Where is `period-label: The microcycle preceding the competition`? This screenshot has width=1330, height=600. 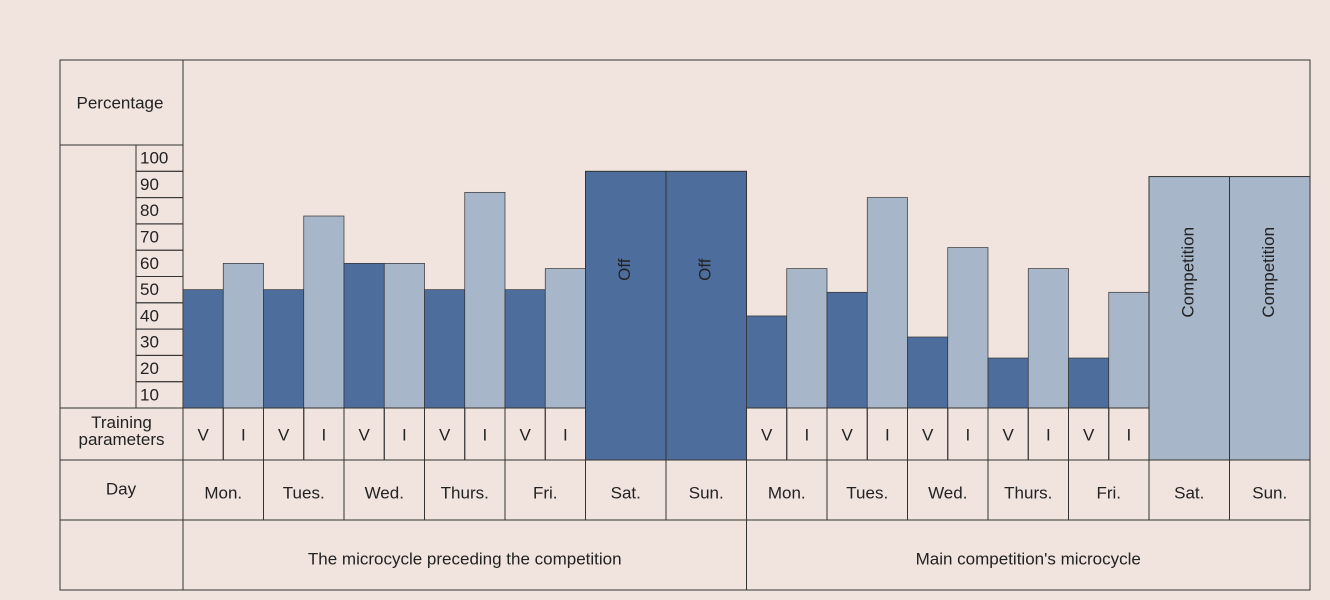 period-label: The microcycle preceding the competition is located at coordinates (465, 558).